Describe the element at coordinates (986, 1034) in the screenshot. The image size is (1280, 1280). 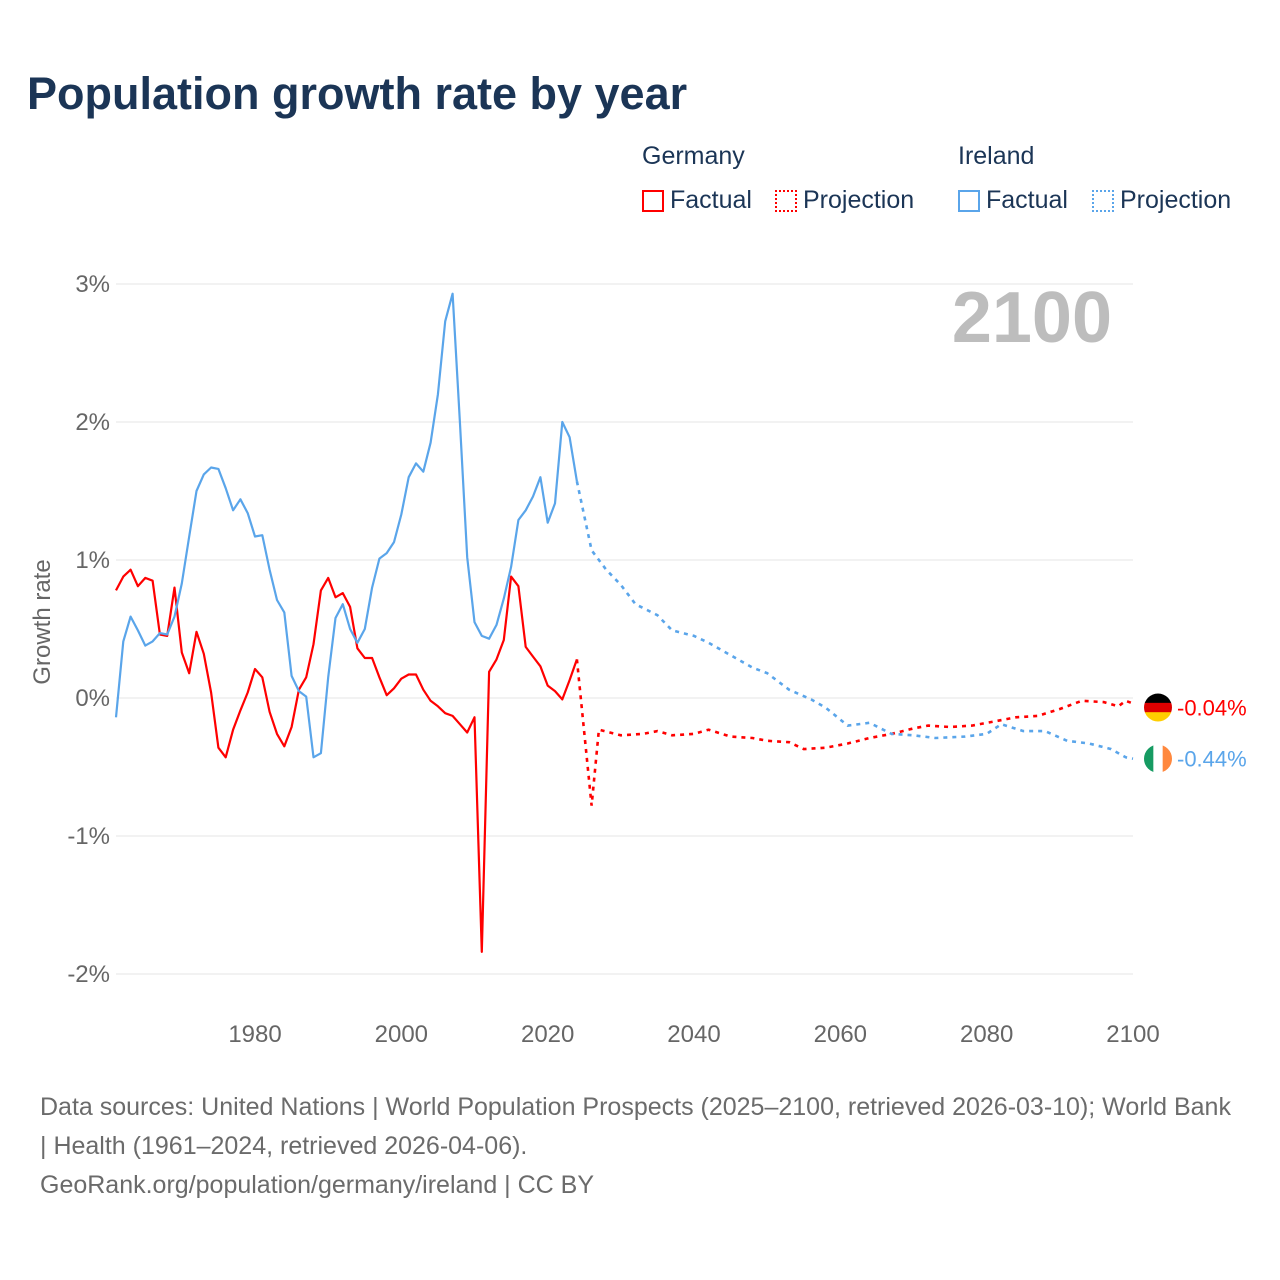
I see `x-tick-label: 2080` at that location.